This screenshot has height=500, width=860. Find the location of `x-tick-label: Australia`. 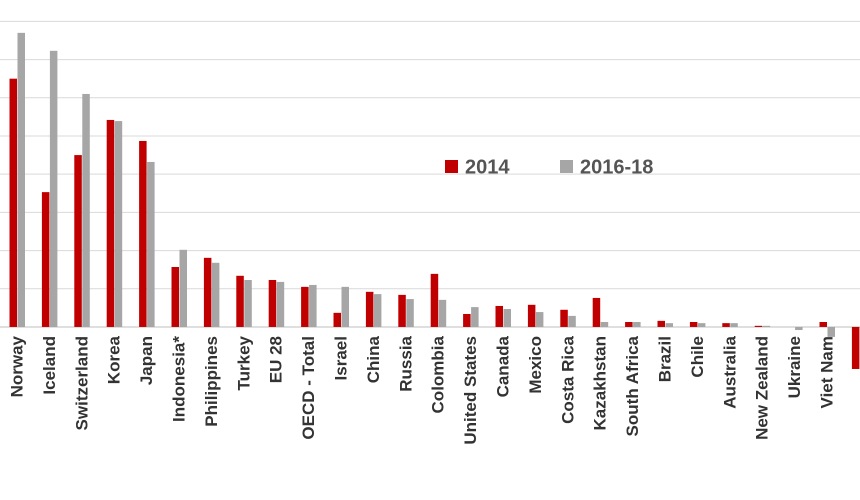

x-tick-label: Australia is located at coordinates (729, 371).